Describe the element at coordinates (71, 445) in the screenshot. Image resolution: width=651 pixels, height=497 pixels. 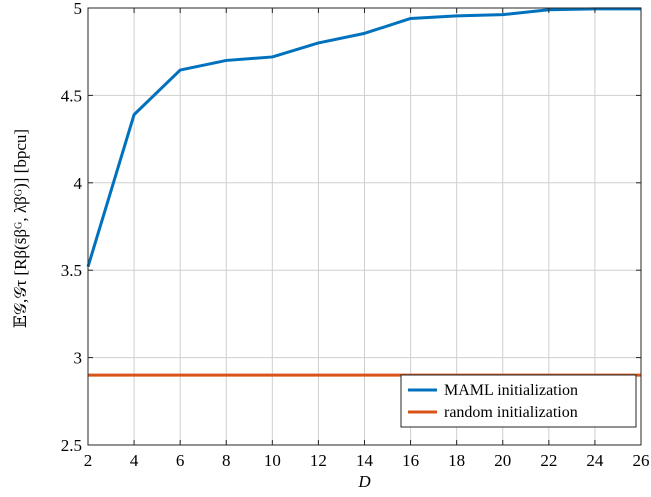
I see `y-tick-label: 2.5` at that location.